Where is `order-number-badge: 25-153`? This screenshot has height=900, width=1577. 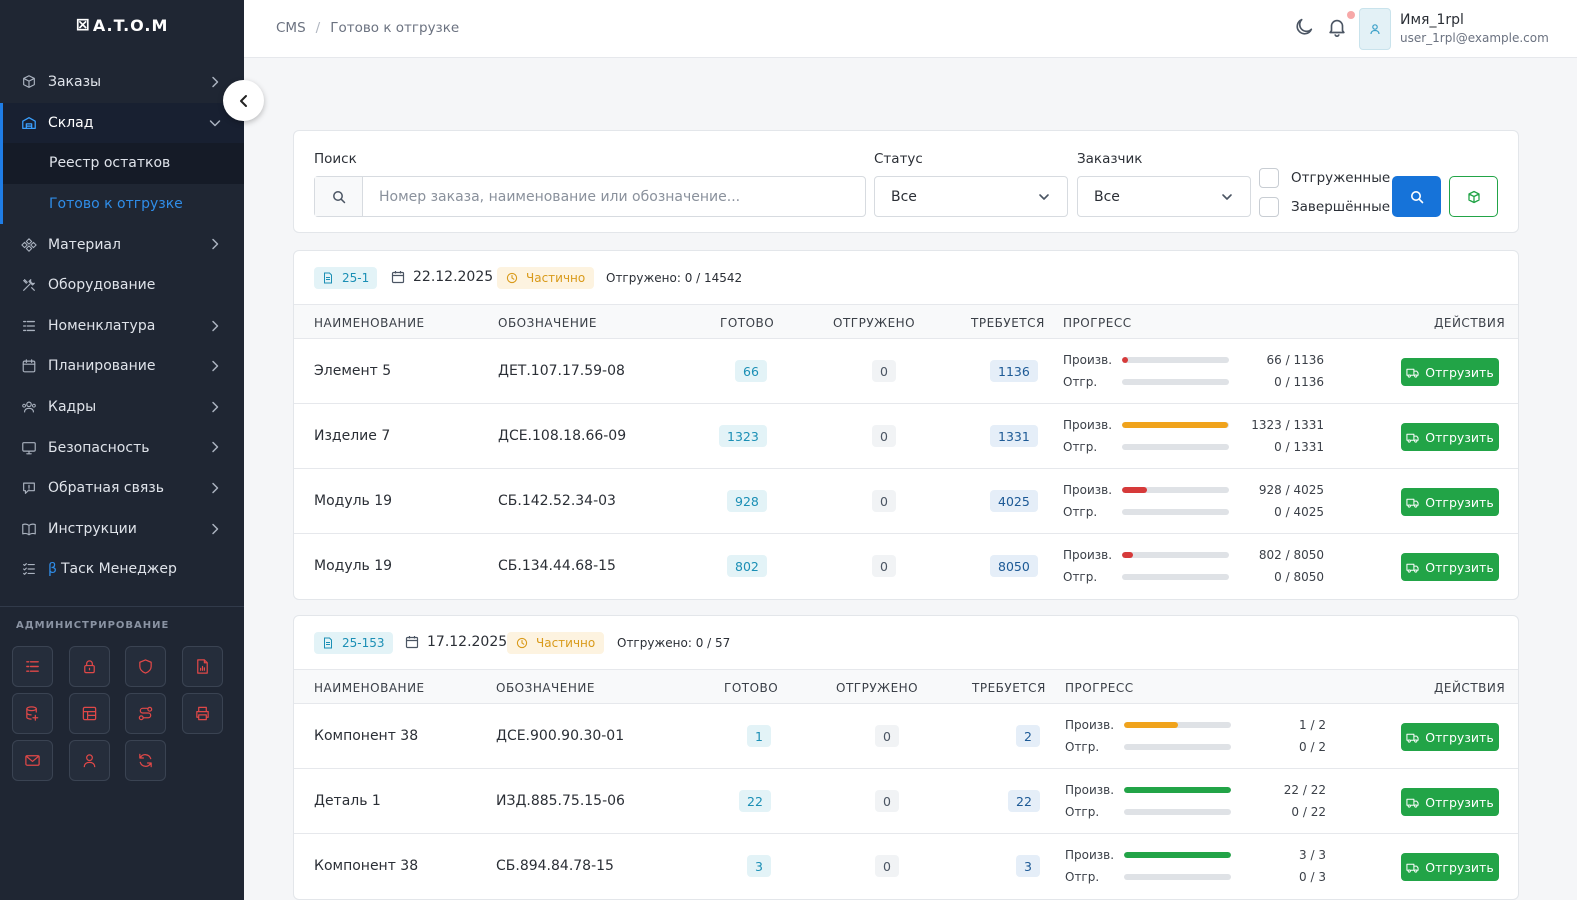
order-number-badge: 25-153 is located at coordinates (353, 643).